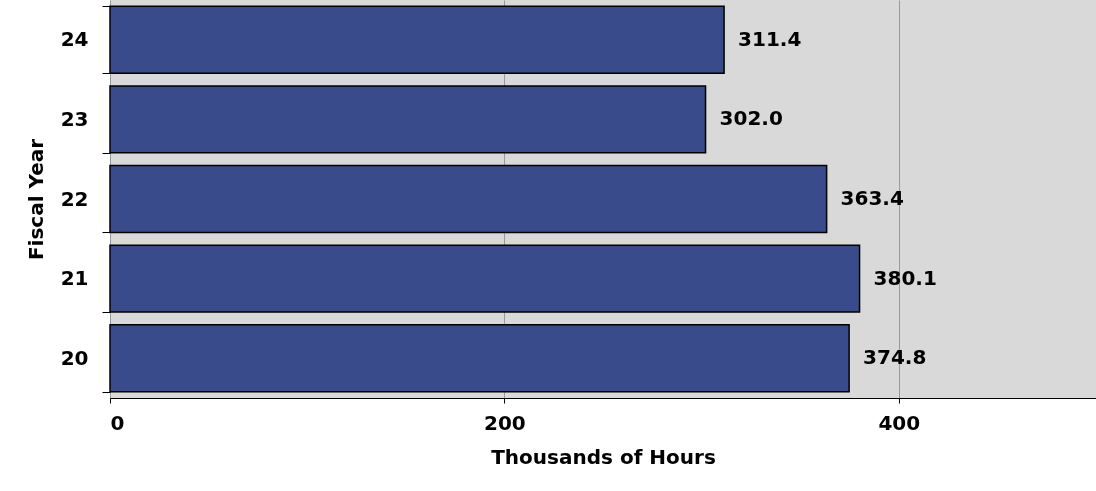  What do you see at coordinates (770, 38) in the screenshot?
I see `data-label: 311.4` at bounding box center [770, 38].